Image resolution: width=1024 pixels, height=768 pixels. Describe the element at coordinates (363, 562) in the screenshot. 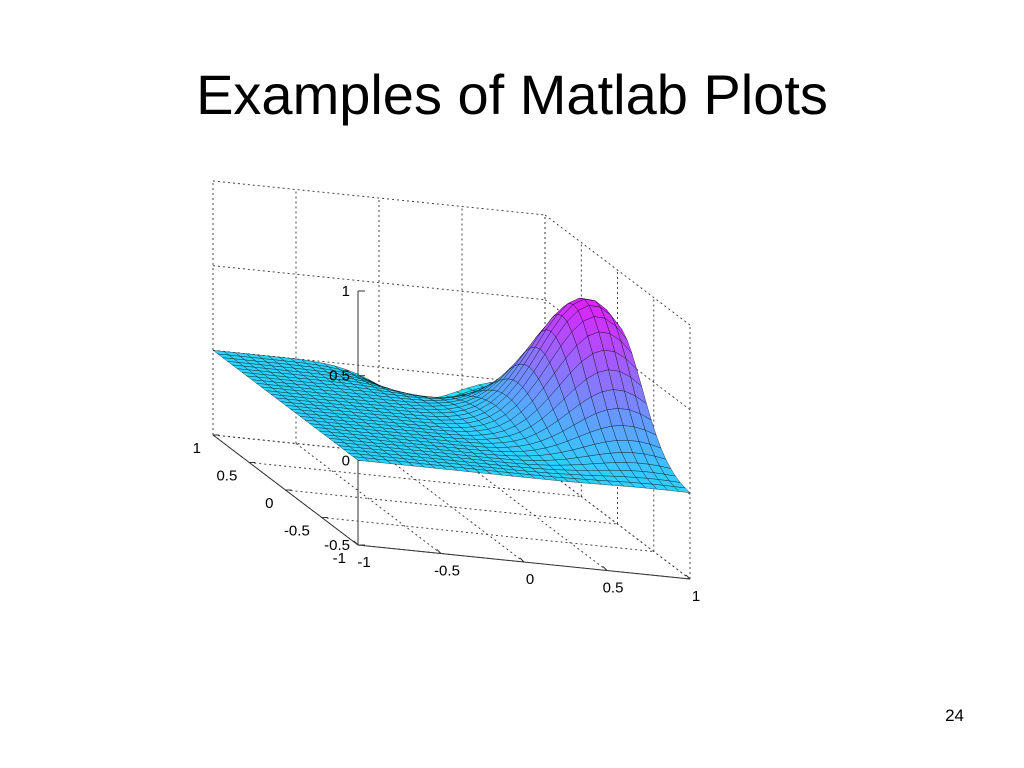

I see `x-tick-label: -1` at that location.